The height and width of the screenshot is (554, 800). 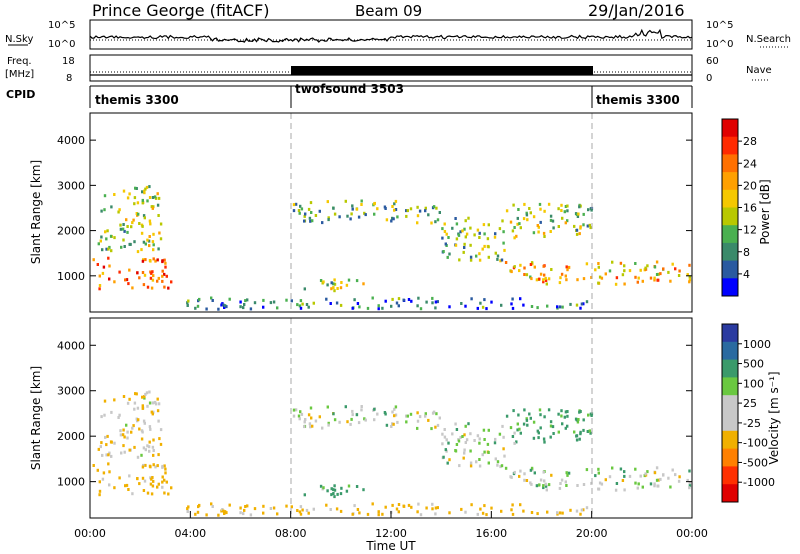 What do you see at coordinates (757, 344) in the screenshot?
I see `velocity-cbar-tick-label-0: 1000` at bounding box center [757, 344].